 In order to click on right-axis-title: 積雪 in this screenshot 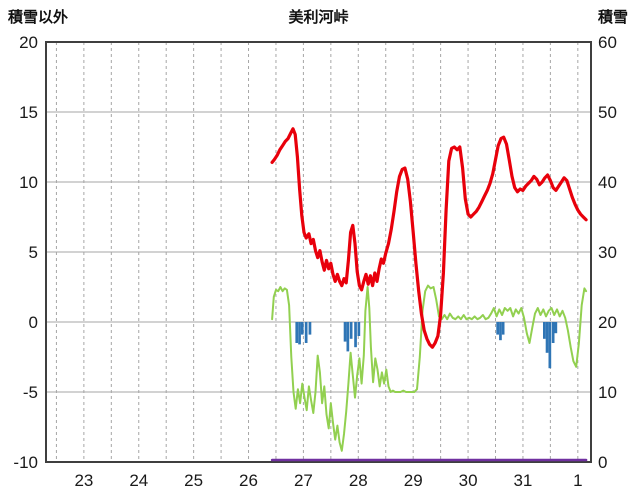, I will do `click(612, 17)`.